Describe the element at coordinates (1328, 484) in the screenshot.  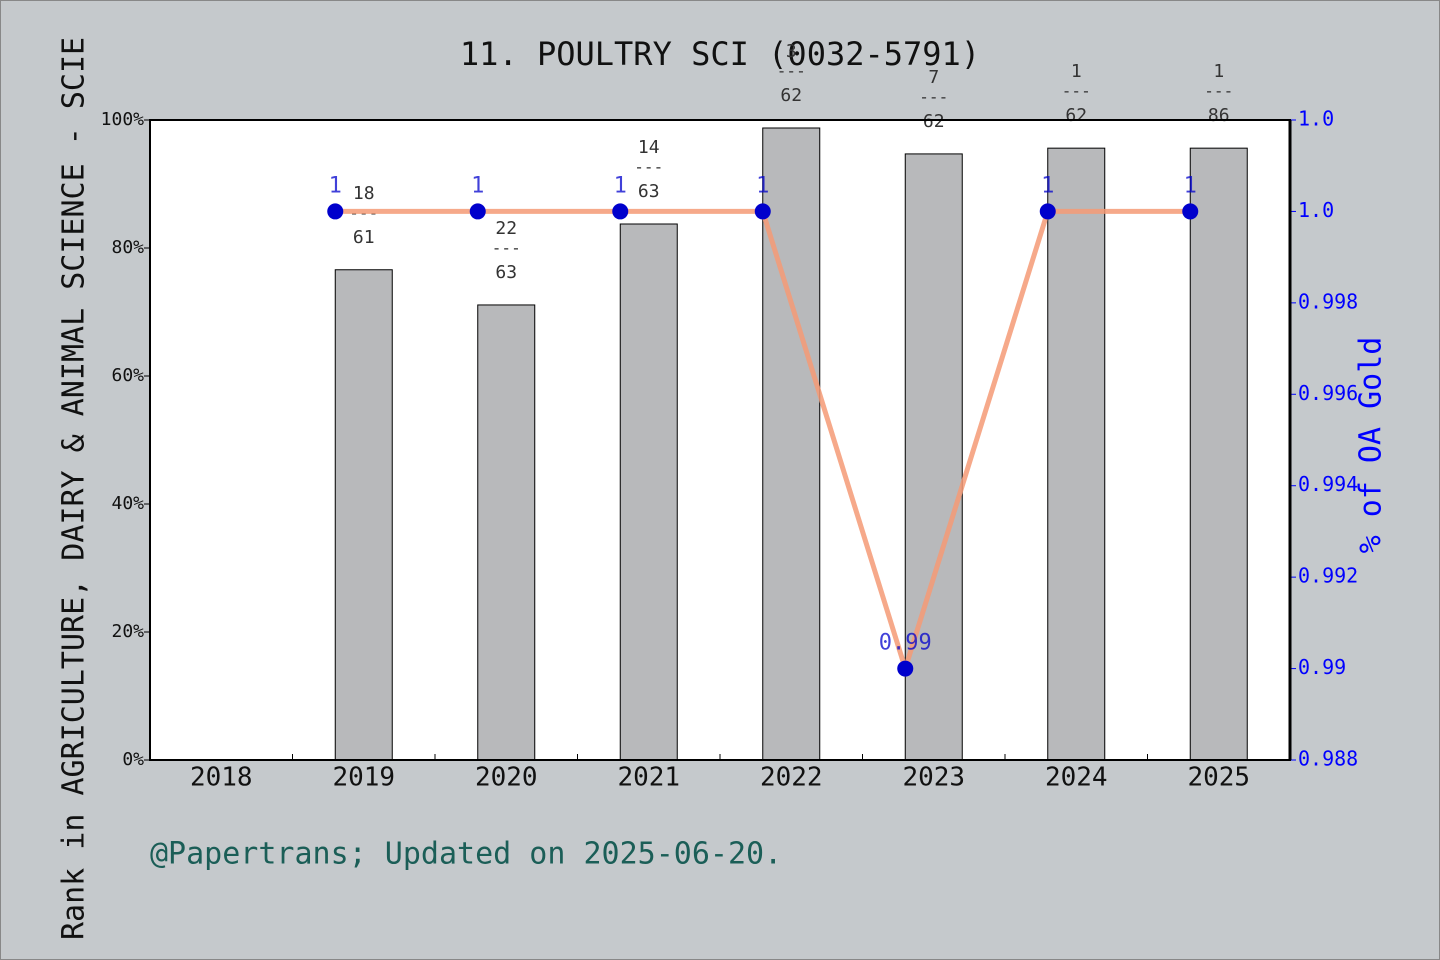
I see `y2-tick-label: 0.994` at that location.